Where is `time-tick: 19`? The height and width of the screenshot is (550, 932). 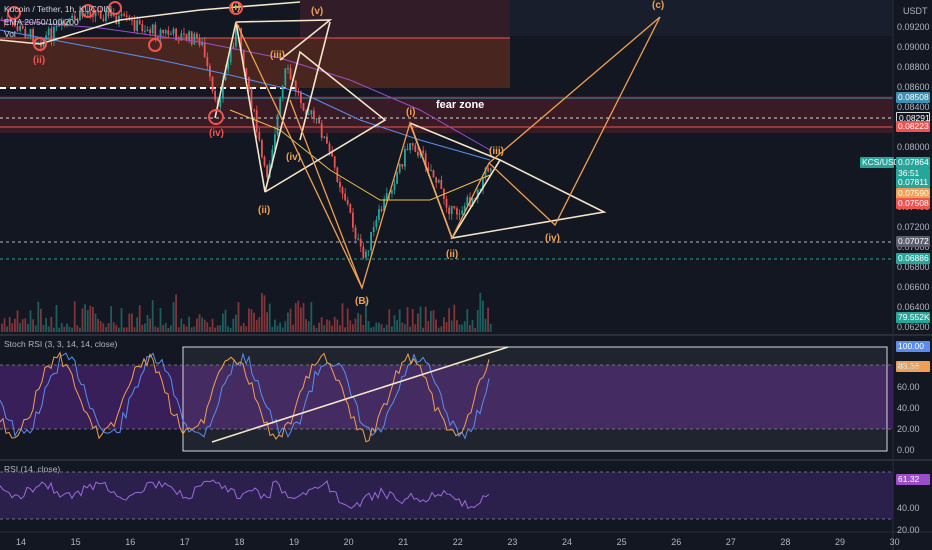
time-tick: 19 is located at coordinates (294, 542).